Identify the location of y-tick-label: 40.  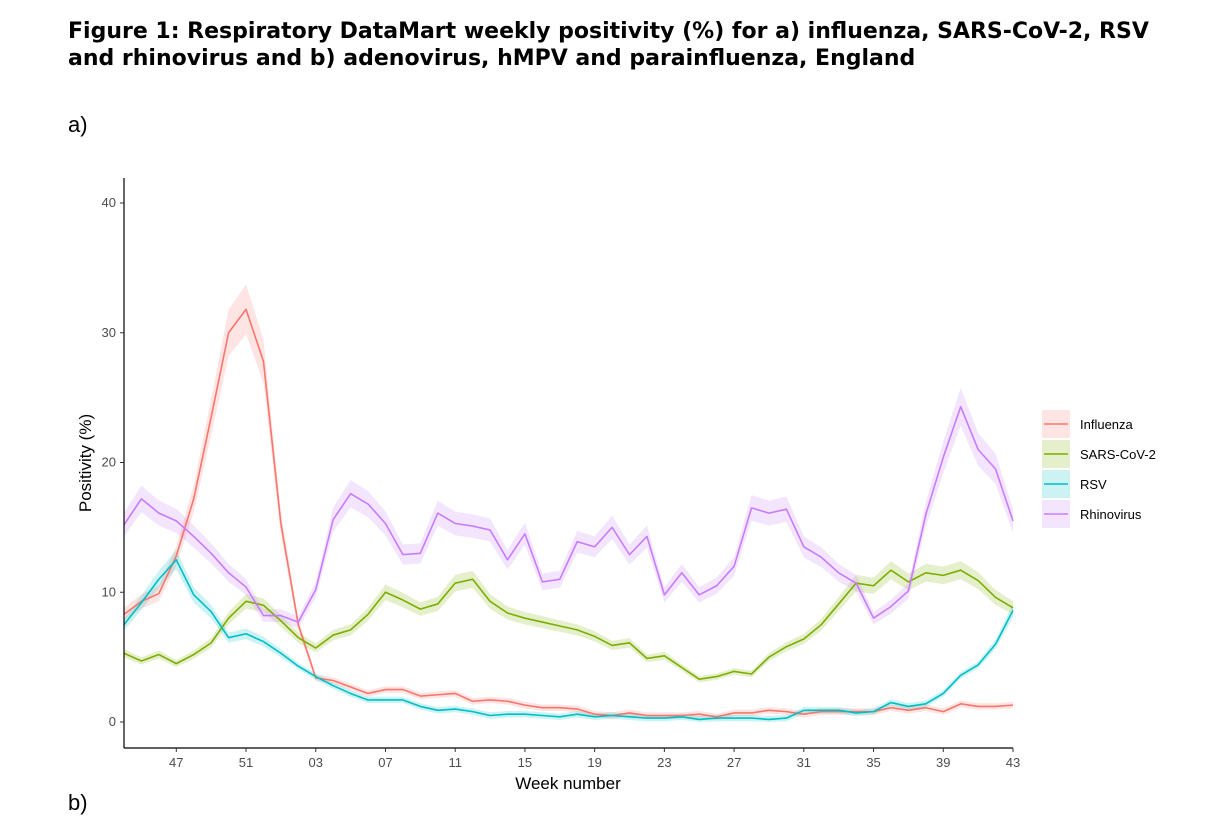
(109, 202).